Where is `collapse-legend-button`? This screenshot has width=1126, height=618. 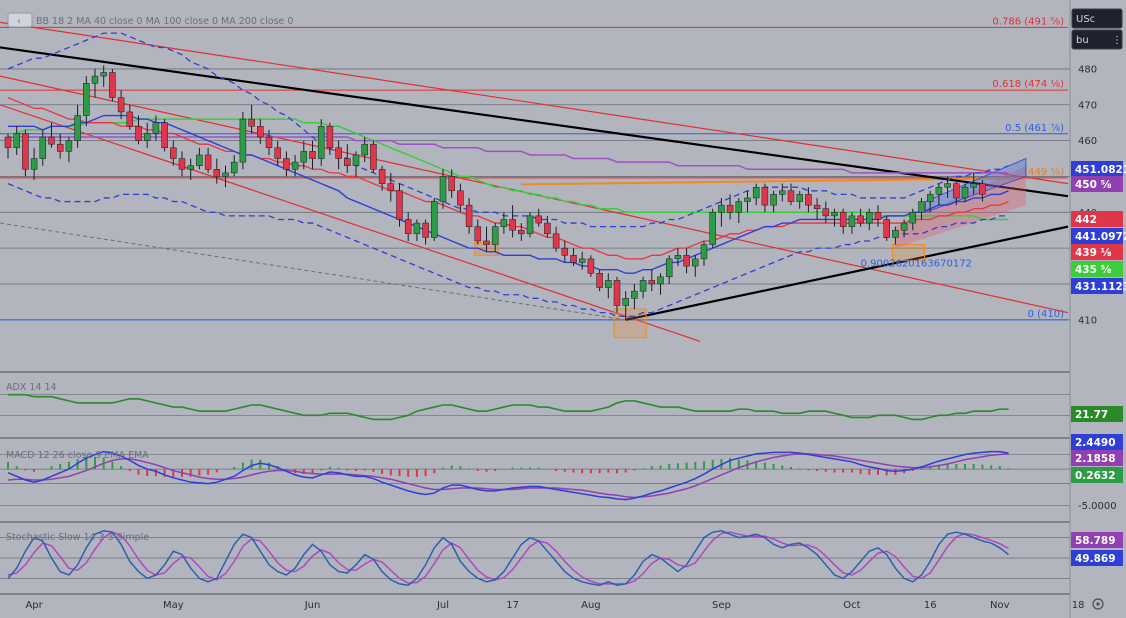 collapse-legend-button is located at coordinates (20, 20).